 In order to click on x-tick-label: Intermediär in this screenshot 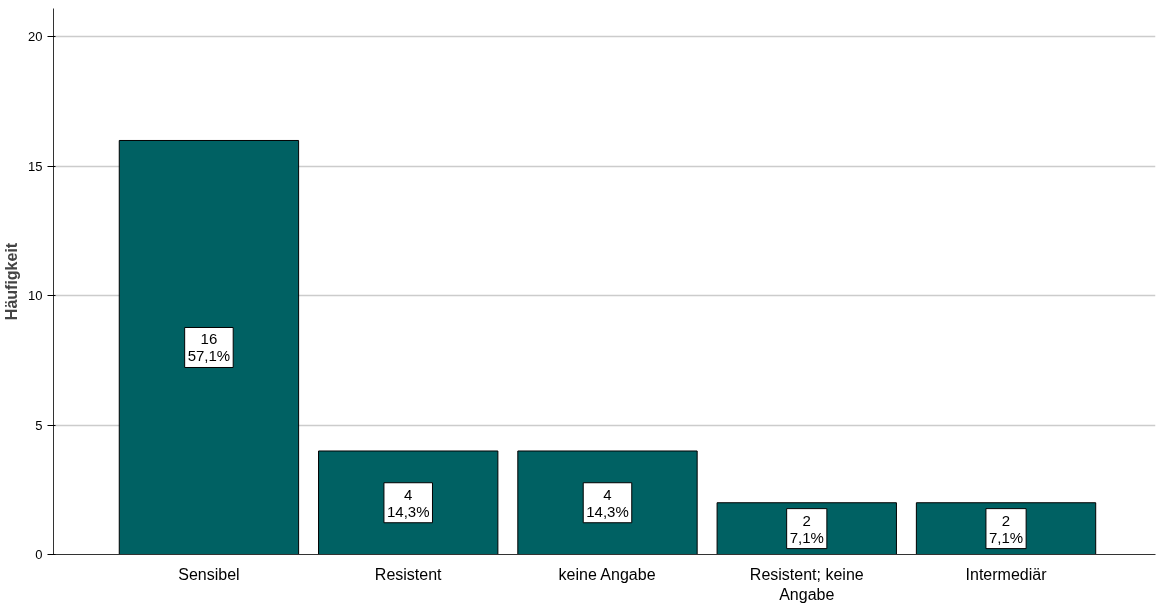, I will do `click(1006, 574)`.